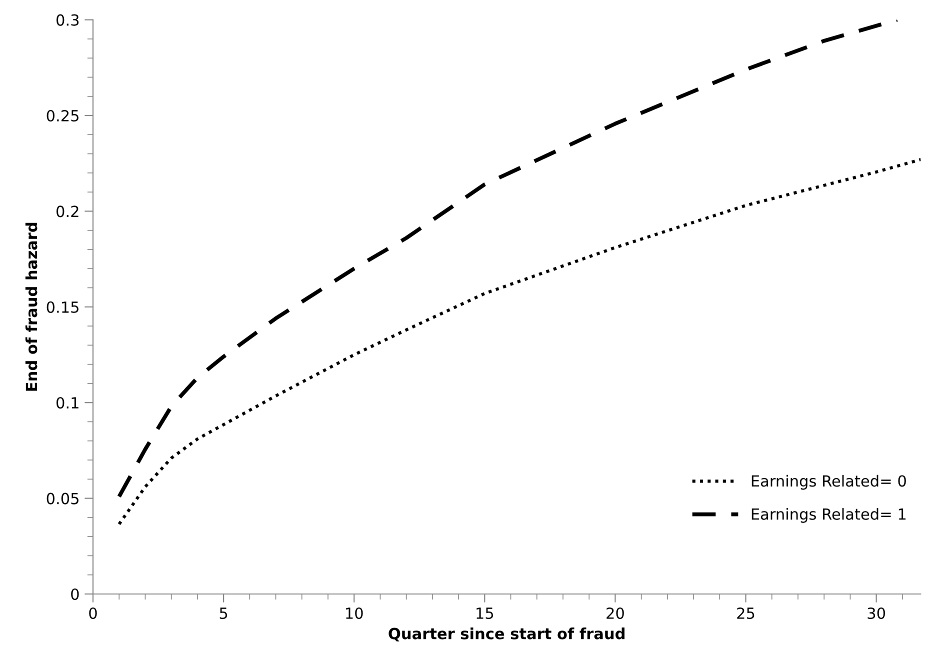  What do you see at coordinates (745, 613) in the screenshot?
I see `x-tick-label: 25` at bounding box center [745, 613].